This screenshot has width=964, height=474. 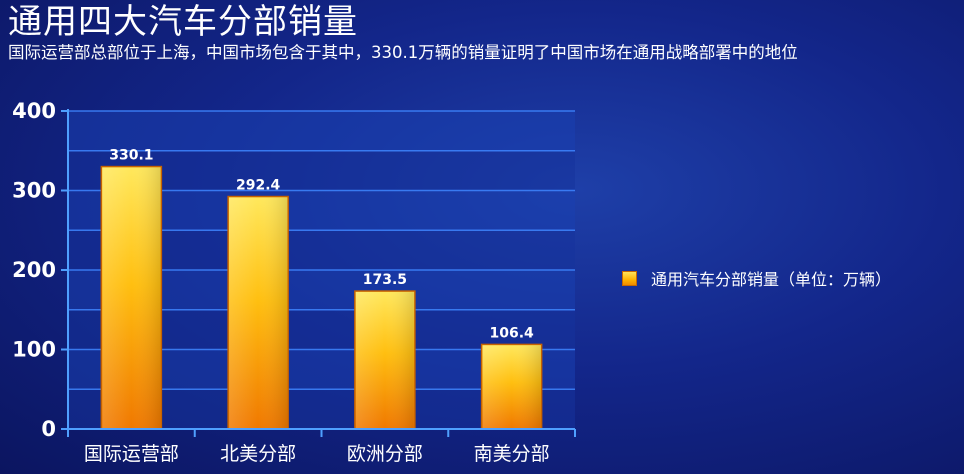 What do you see at coordinates (131, 454) in the screenshot?
I see `x-tick-label: 国际运营部` at bounding box center [131, 454].